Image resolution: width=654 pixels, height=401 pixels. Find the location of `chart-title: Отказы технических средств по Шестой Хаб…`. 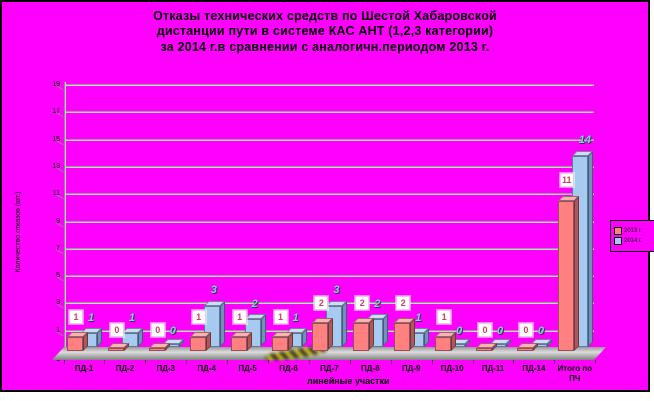

chart-title: Отказы технических средств по Шестой Хаб… is located at coordinates (325, 32).